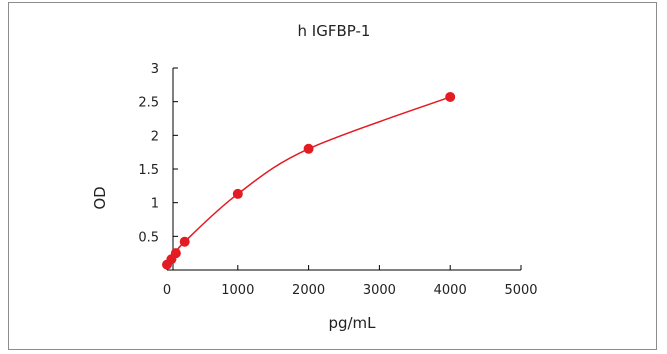  Describe the element at coordinates (520, 290) in the screenshot. I see `x-tick-label: 5000` at that location.